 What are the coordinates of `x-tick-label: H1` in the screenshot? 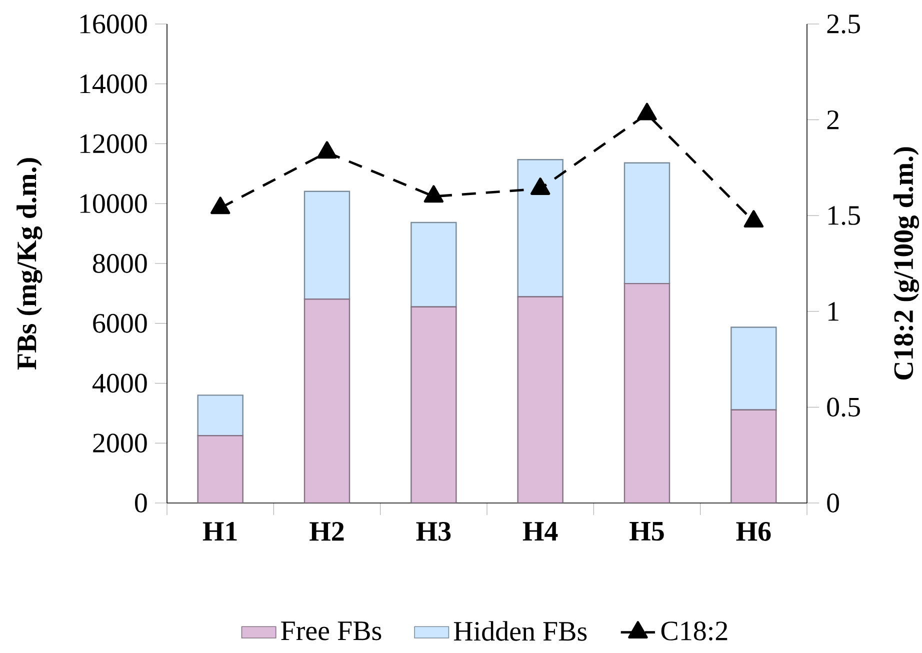 It's located at (219, 531).